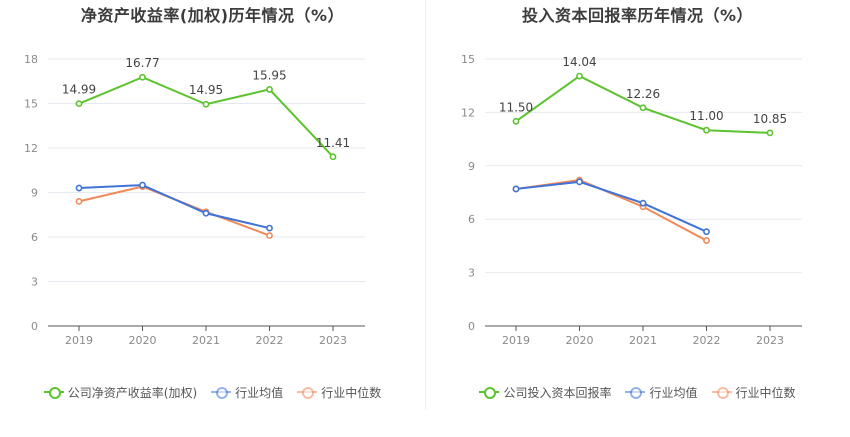  What do you see at coordinates (770, 119) in the screenshot?
I see `data-label: 10.85` at bounding box center [770, 119].